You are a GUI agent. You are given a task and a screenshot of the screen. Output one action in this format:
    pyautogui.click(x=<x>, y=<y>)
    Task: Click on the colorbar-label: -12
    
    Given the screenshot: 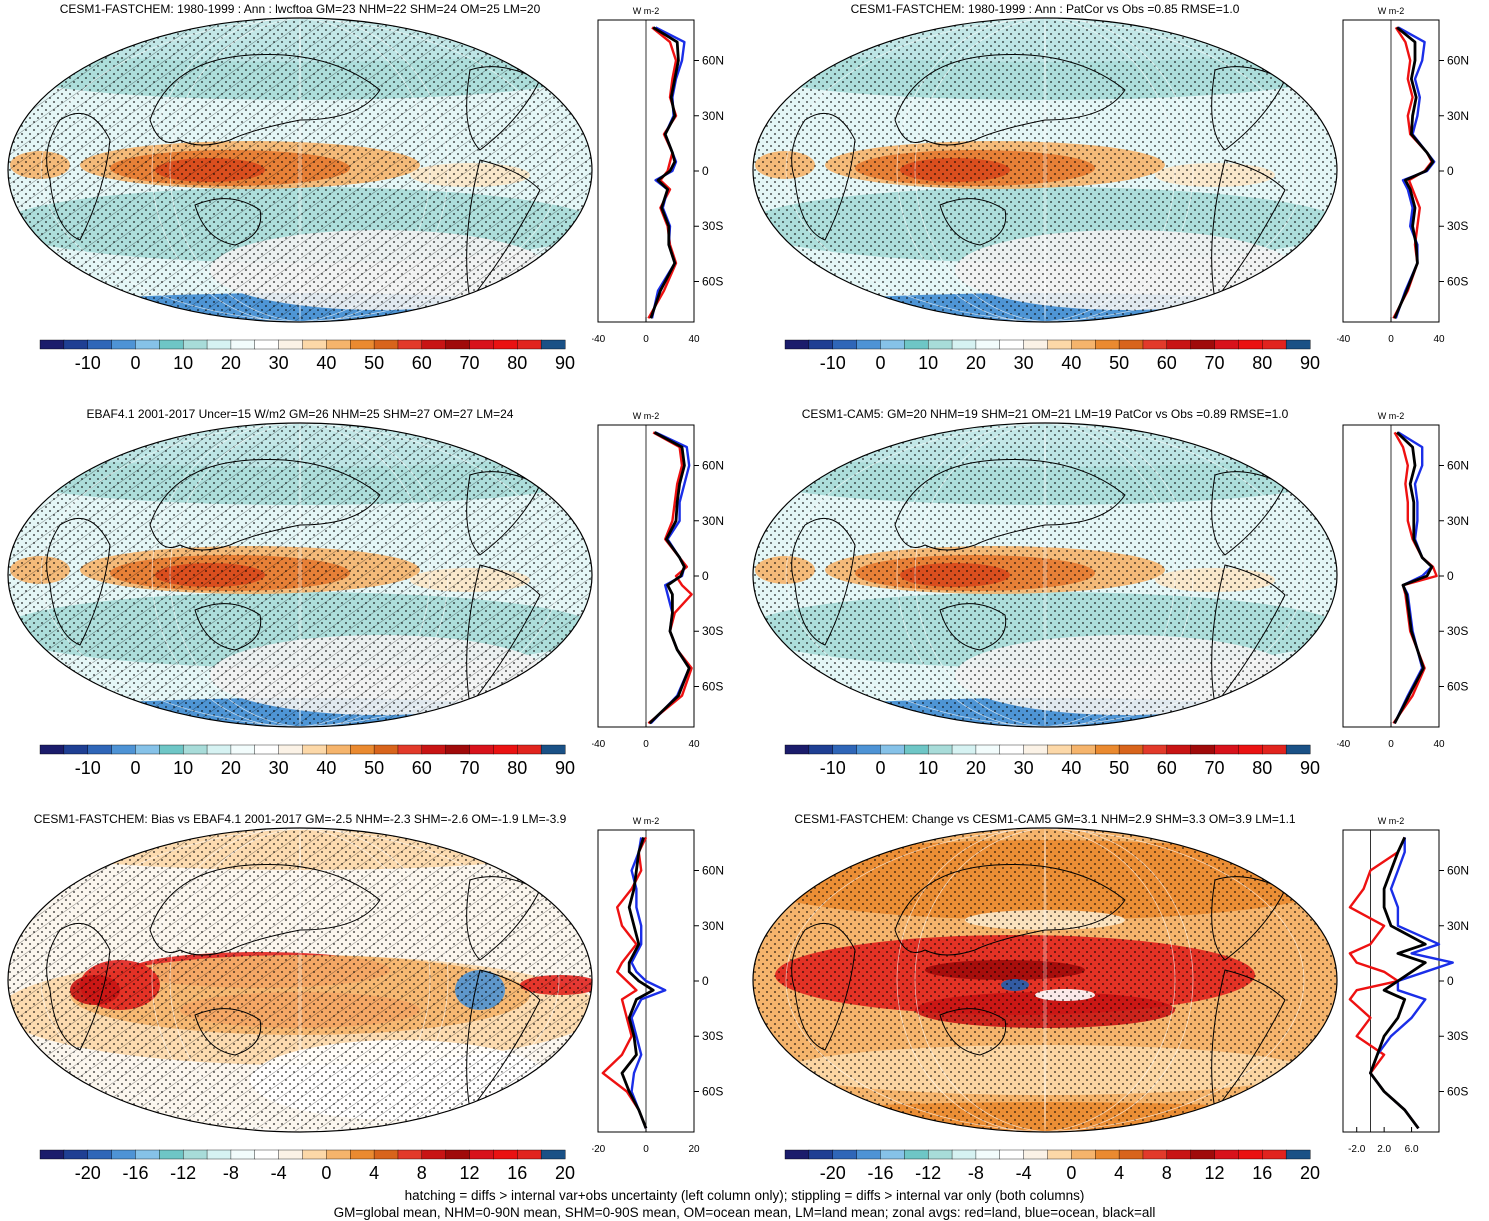 What is the action you would take?
    pyautogui.click(x=928, y=1173)
    